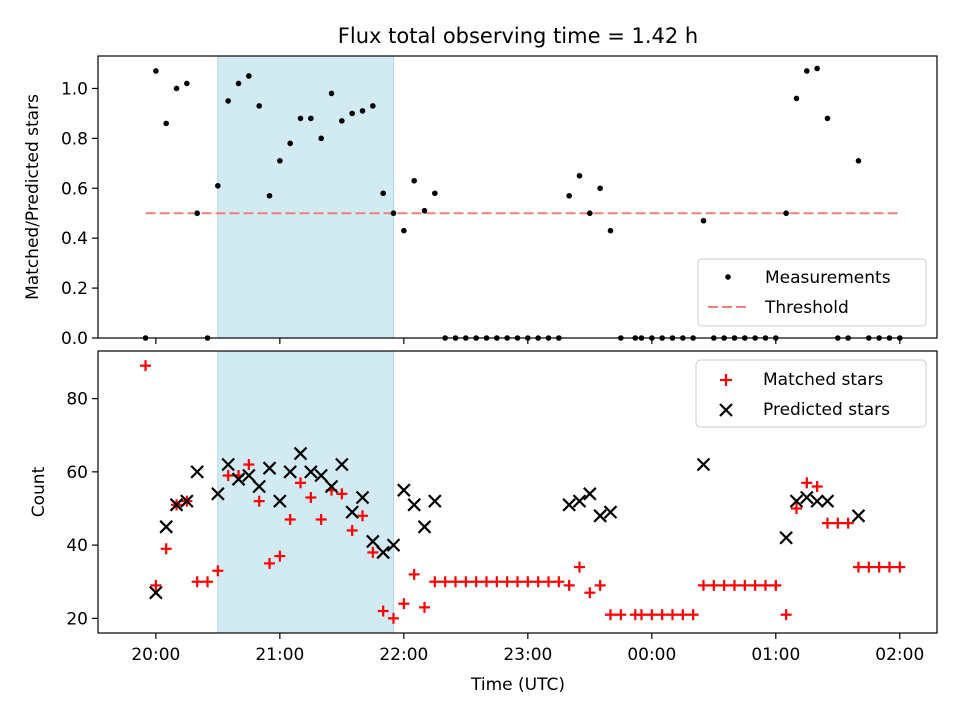 The height and width of the screenshot is (720, 960). What do you see at coordinates (74, 239) in the screenshot?
I see `top-y-tick-label: 0.4` at bounding box center [74, 239].